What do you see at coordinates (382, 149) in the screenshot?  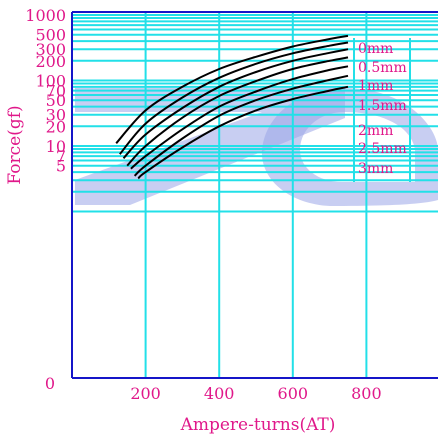 I see `series-label-2-5mm: 2.5mm` at bounding box center [382, 149].